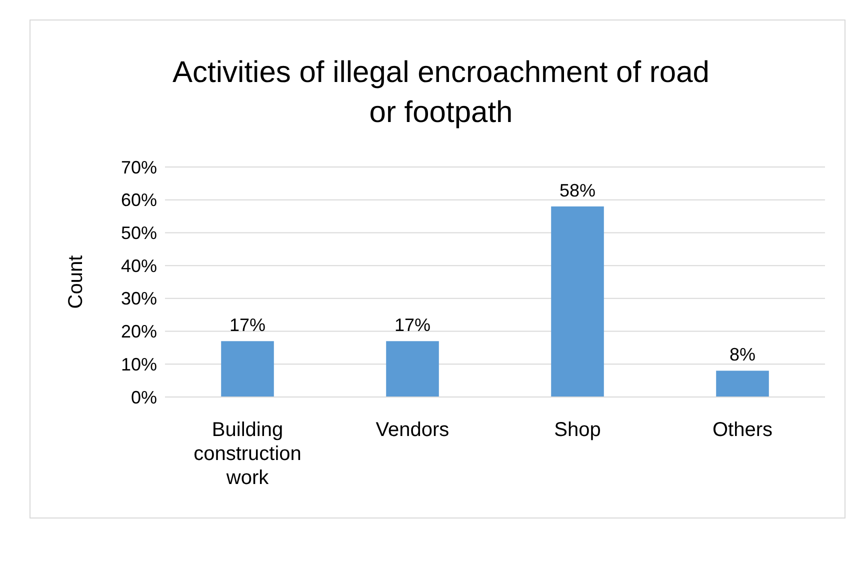 The image size is (862, 561). What do you see at coordinates (577, 430) in the screenshot?
I see `x-tick-label: Shop` at bounding box center [577, 430].